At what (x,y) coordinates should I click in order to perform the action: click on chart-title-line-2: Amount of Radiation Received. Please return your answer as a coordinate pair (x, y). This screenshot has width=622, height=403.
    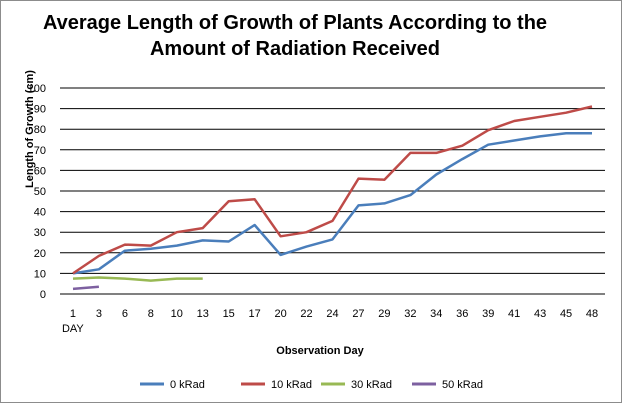
    Looking at the image, I should click on (295, 49).